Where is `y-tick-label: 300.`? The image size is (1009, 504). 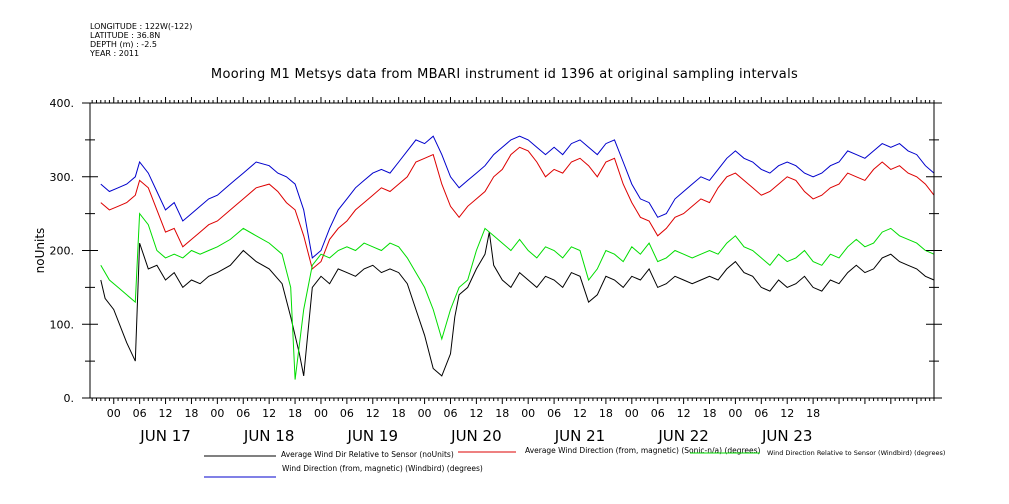
y-tick-label: 300. is located at coordinates (62, 177).